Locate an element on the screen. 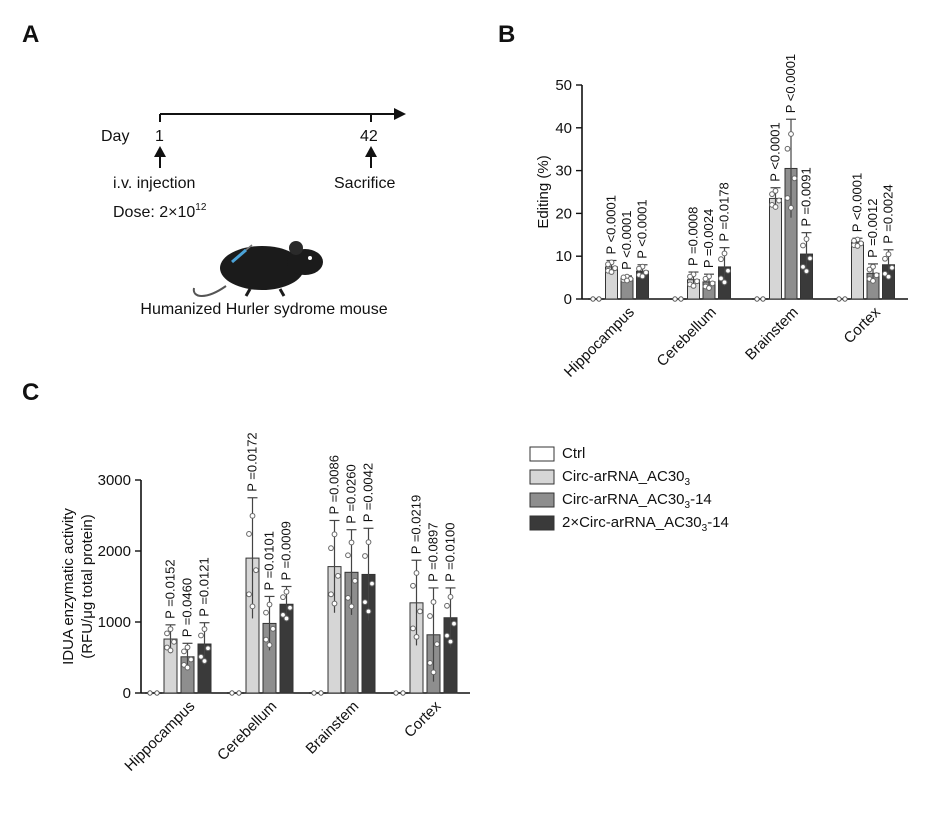 Image resolution: width=932 pixels, height=816 pixels. mouse-ear is located at coordinates (296, 248).